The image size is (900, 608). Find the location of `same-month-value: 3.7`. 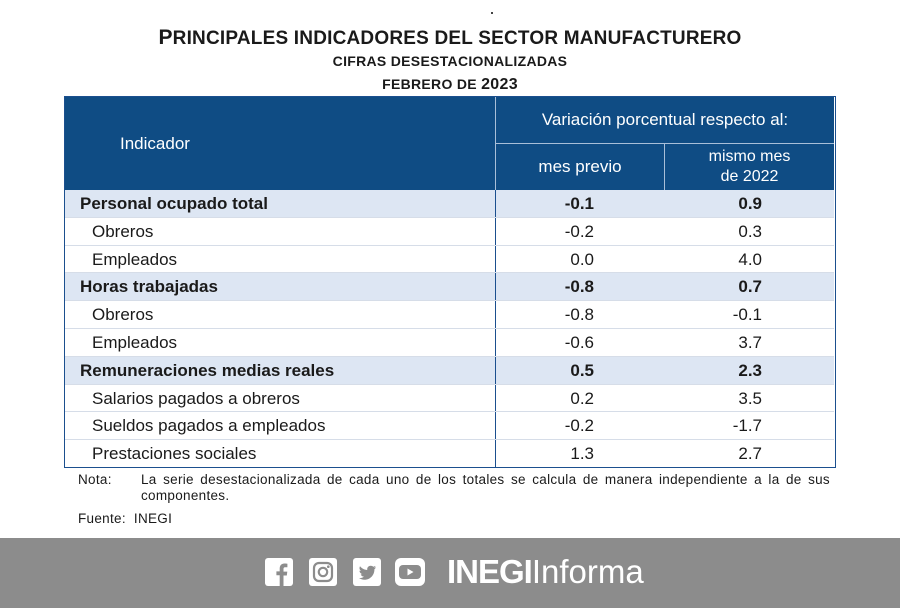

same-month-value: 3.7 is located at coordinates (750, 342).